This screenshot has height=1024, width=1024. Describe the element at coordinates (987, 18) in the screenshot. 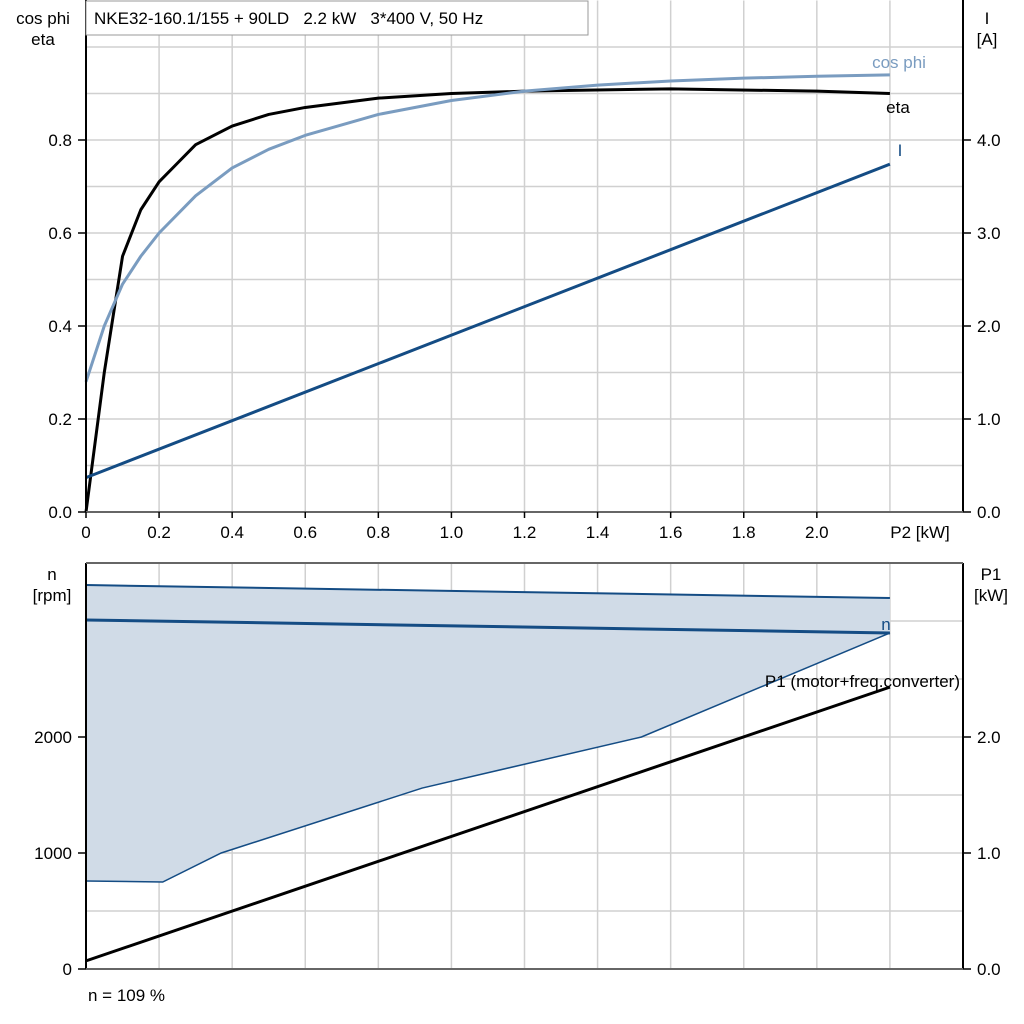

I see `right-axis-label-I: I` at that location.